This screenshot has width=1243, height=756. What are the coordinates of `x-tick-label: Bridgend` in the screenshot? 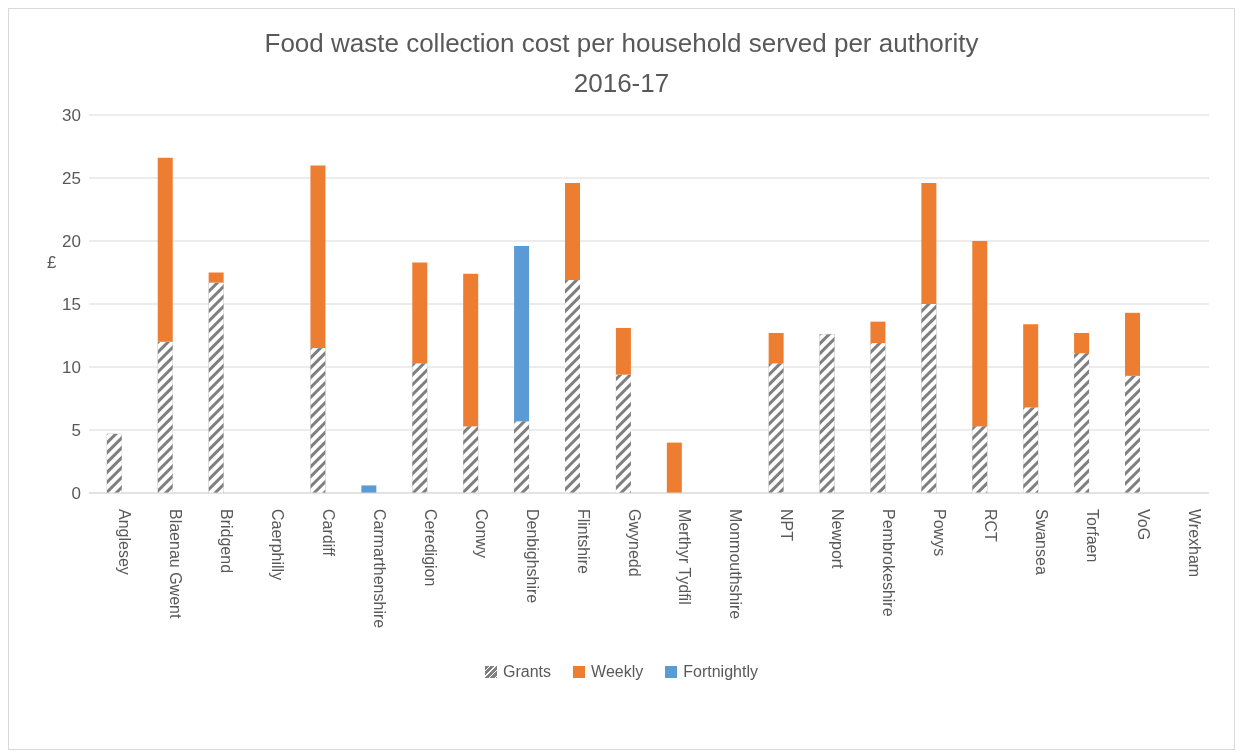 It's located at (227, 541).